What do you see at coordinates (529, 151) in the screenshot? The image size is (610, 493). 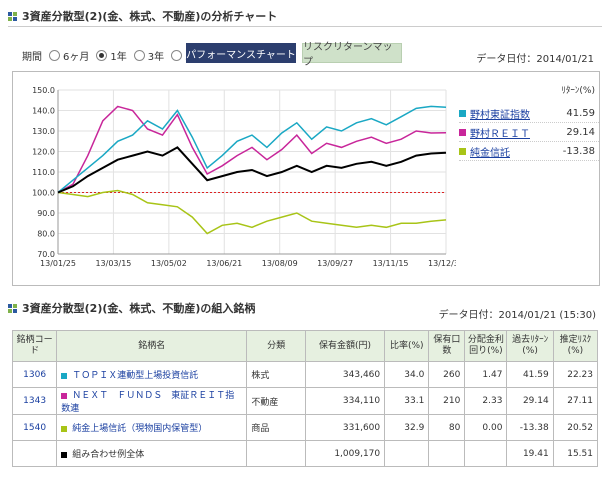 I see `legend-item: 純金信託 -13.38` at bounding box center [529, 151].